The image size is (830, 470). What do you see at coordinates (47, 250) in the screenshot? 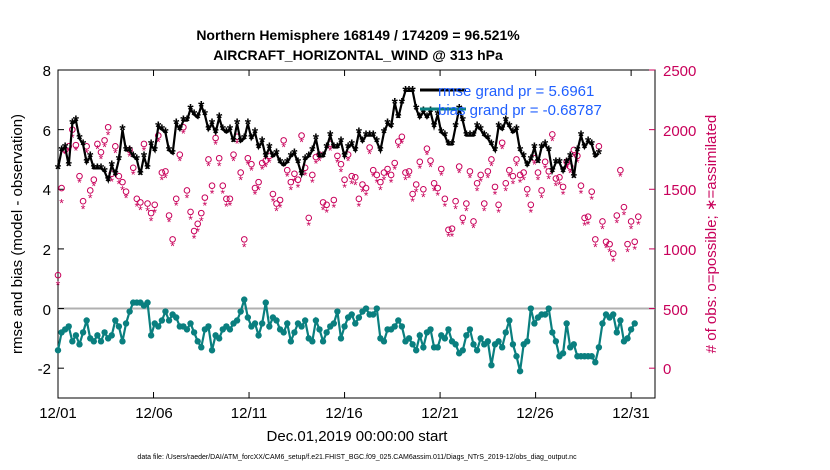
I see `y-left-tick-label: 2` at bounding box center [47, 250].